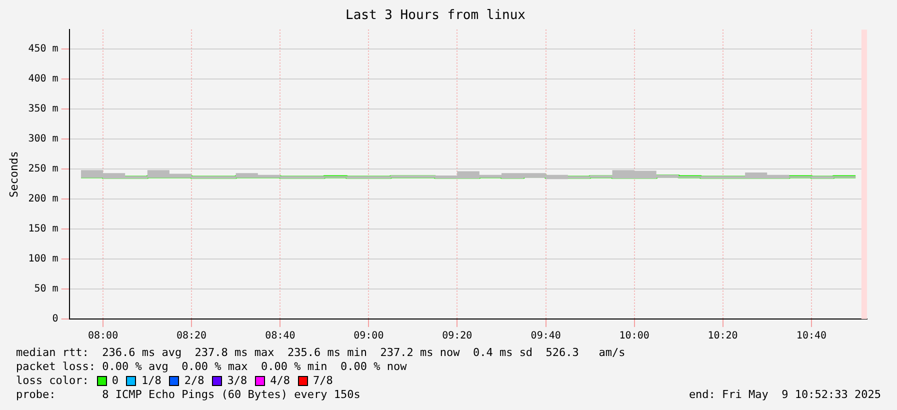 The image size is (897, 410). I want to click on legend-title: loss color:, so click(52, 380).